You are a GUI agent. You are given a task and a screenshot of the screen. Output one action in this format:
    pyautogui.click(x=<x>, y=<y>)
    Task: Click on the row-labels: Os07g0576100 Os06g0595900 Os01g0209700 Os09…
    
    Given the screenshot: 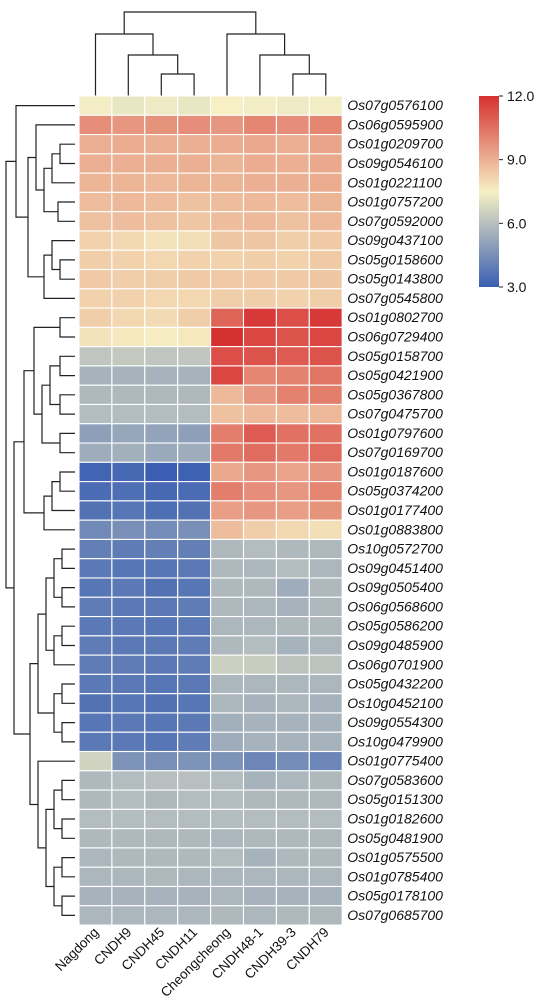 What is the action you would take?
    pyautogui.click(x=395, y=510)
    